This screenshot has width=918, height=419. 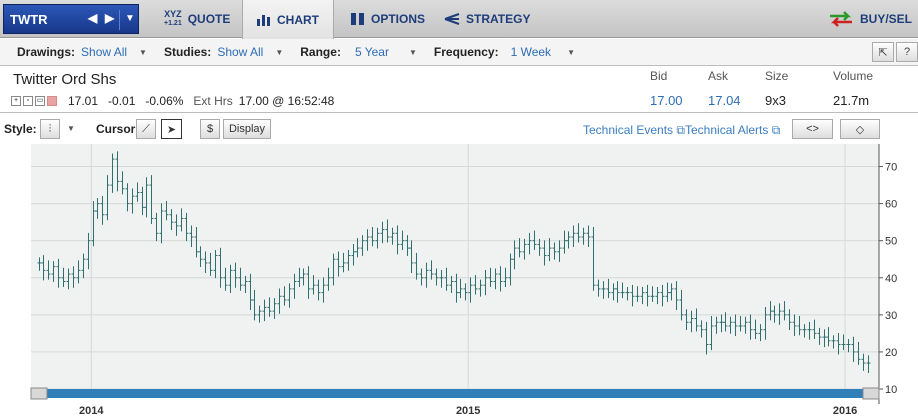 I want to click on tab-options-label: OPTIONS, so click(x=398, y=19).